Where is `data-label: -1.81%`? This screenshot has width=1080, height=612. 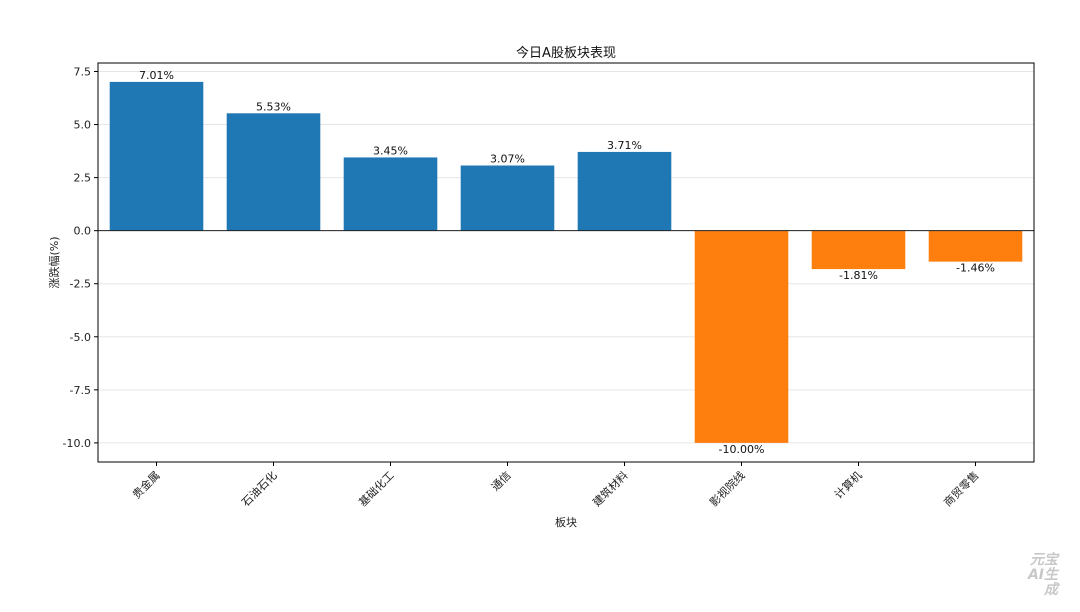 data-label: -1.81% is located at coordinates (858, 275).